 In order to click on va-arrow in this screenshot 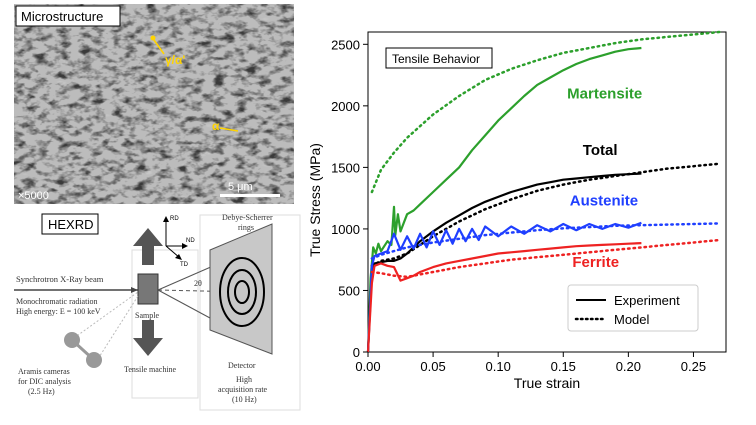, I will do `click(159, 47)`.